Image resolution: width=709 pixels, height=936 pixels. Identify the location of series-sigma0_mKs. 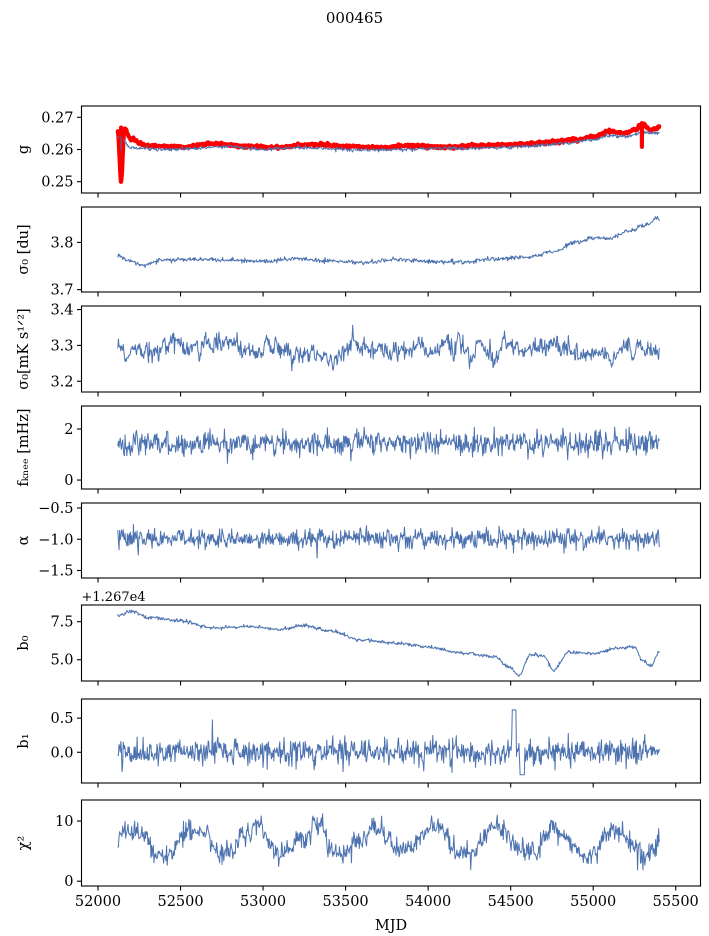
(388, 348).